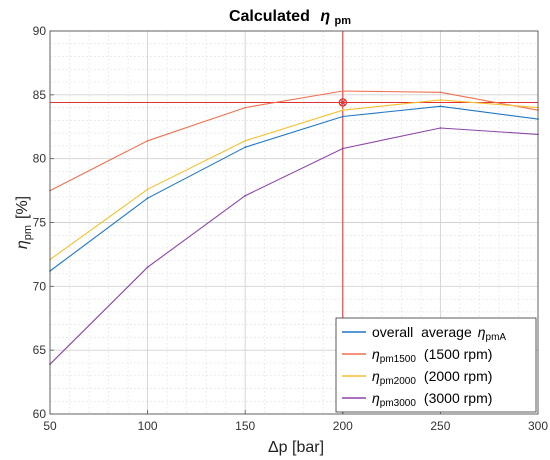  What do you see at coordinates (40, 159) in the screenshot?
I see `y-tick-label: 80` at bounding box center [40, 159].